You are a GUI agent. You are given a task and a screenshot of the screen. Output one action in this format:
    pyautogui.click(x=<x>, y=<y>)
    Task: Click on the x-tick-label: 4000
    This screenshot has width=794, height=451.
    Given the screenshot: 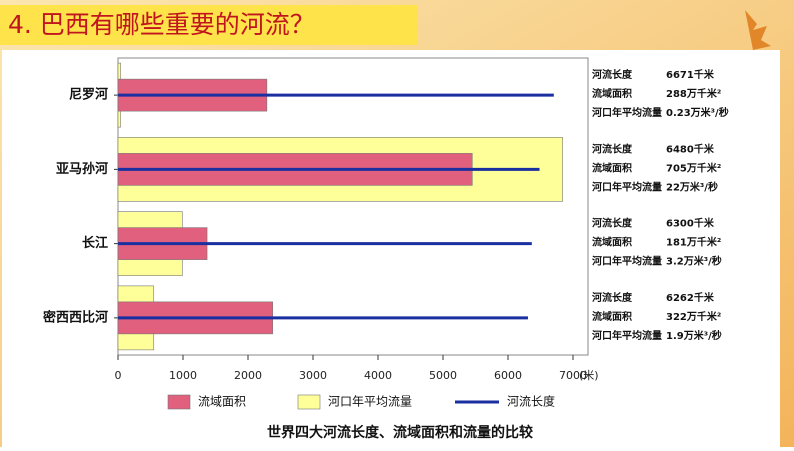 What is the action you would take?
    pyautogui.click(x=378, y=375)
    